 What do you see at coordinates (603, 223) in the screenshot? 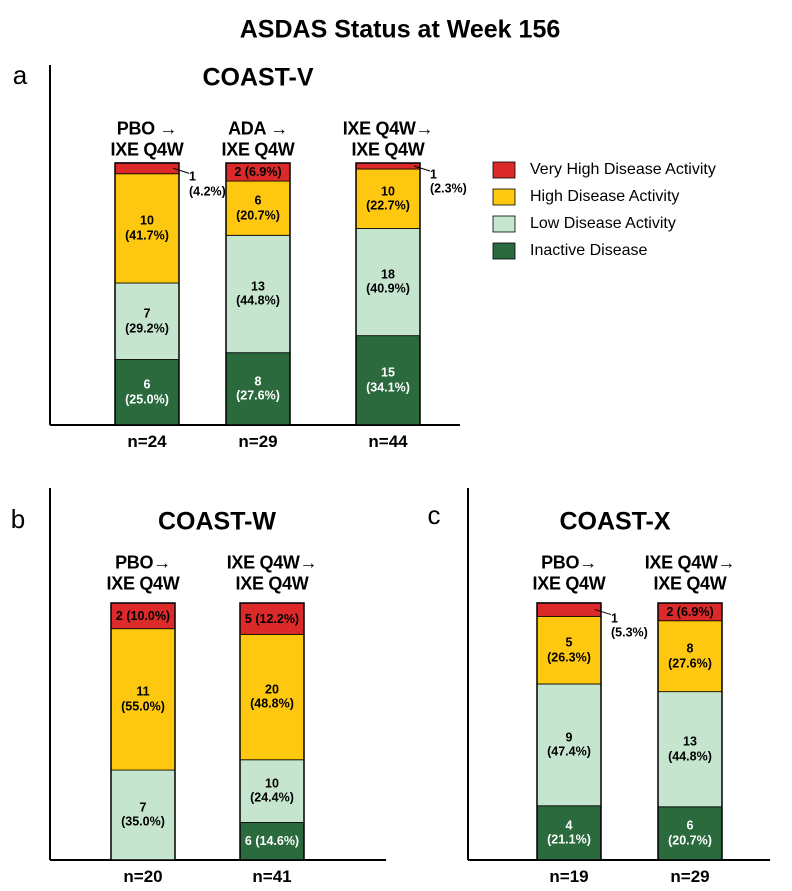
I see `legend-label: Low Disease Activity` at bounding box center [603, 223].